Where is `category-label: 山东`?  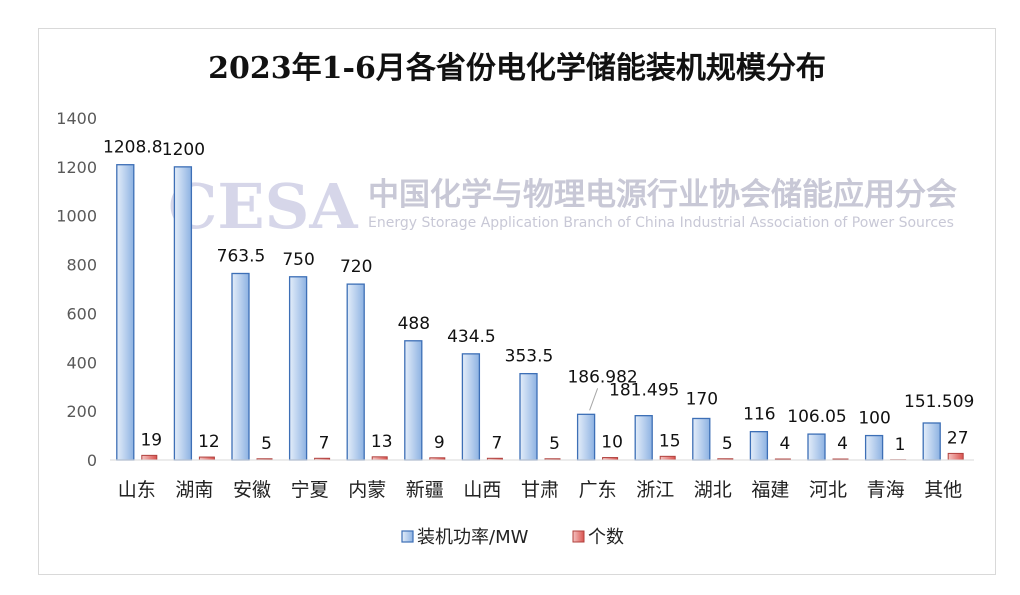
category-label: 山东 is located at coordinates (137, 490).